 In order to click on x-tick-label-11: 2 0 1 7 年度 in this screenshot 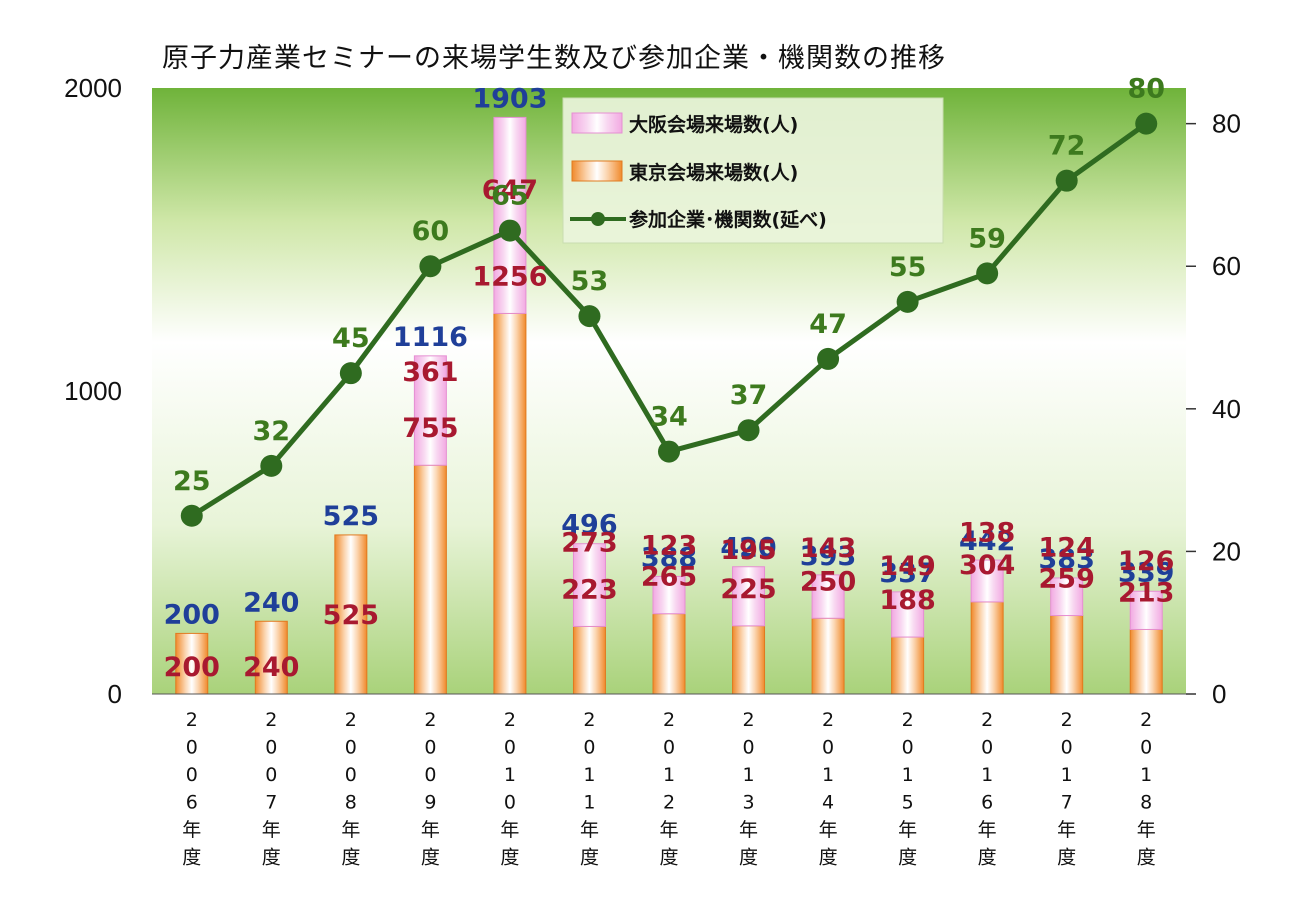, I will do `click(1066, 789)`.